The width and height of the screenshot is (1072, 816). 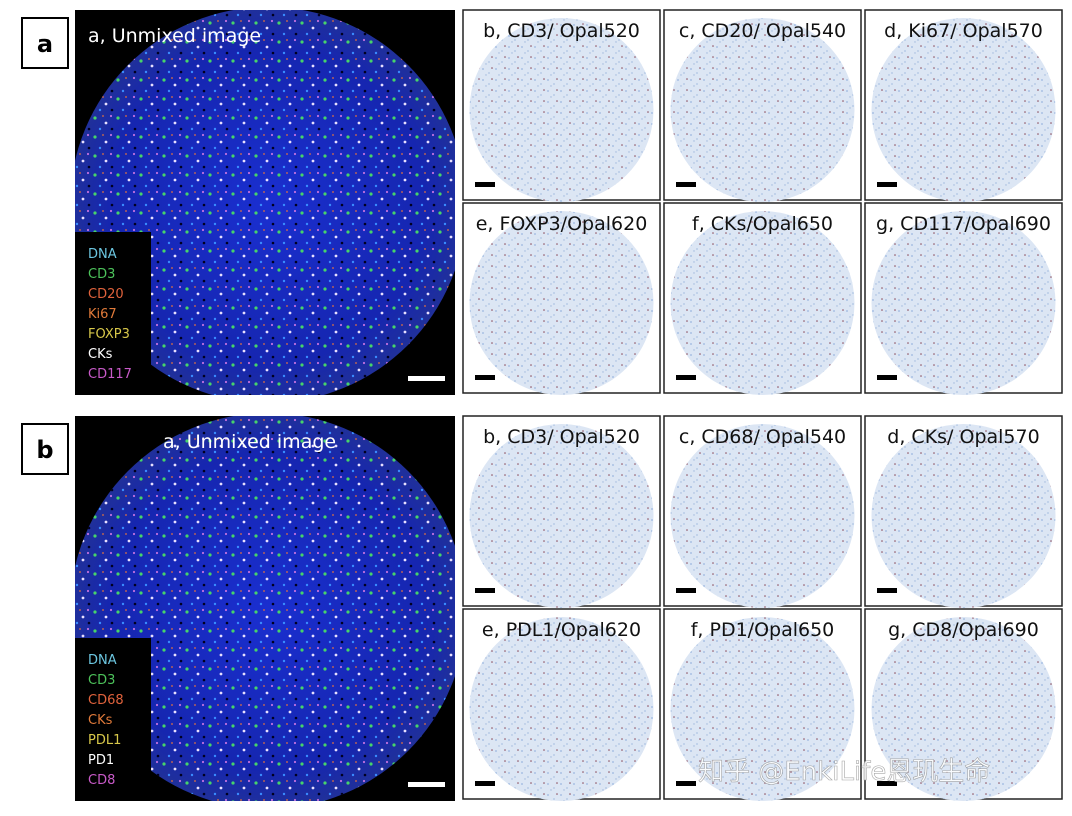 I want to click on panel-label: a, so click(x=45, y=44).